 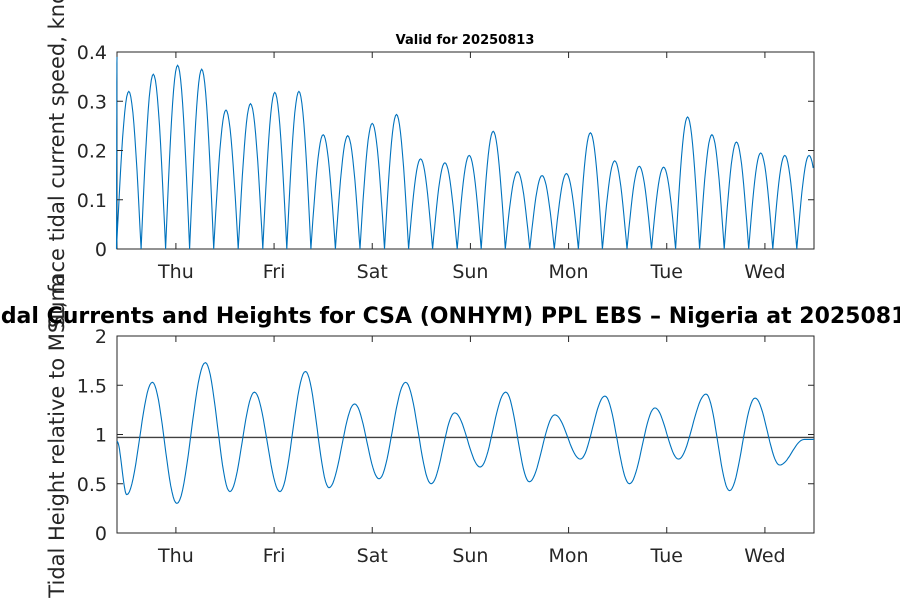 What do you see at coordinates (101, 337) in the screenshot?
I see `y-tick-label: 2` at bounding box center [101, 337].